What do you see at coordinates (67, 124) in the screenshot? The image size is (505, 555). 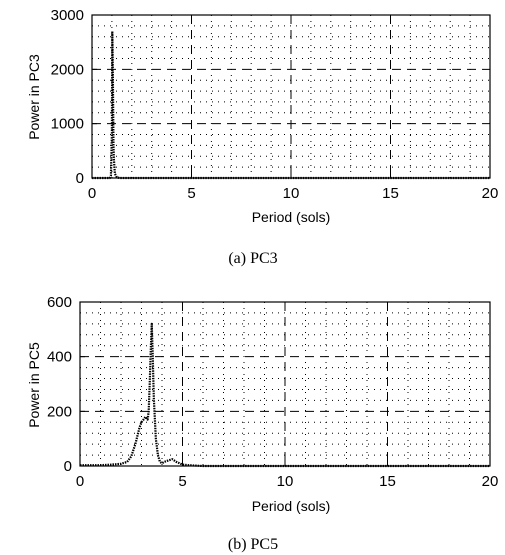 I see `chart-pc3-ytick-label: 1000` at bounding box center [67, 124].